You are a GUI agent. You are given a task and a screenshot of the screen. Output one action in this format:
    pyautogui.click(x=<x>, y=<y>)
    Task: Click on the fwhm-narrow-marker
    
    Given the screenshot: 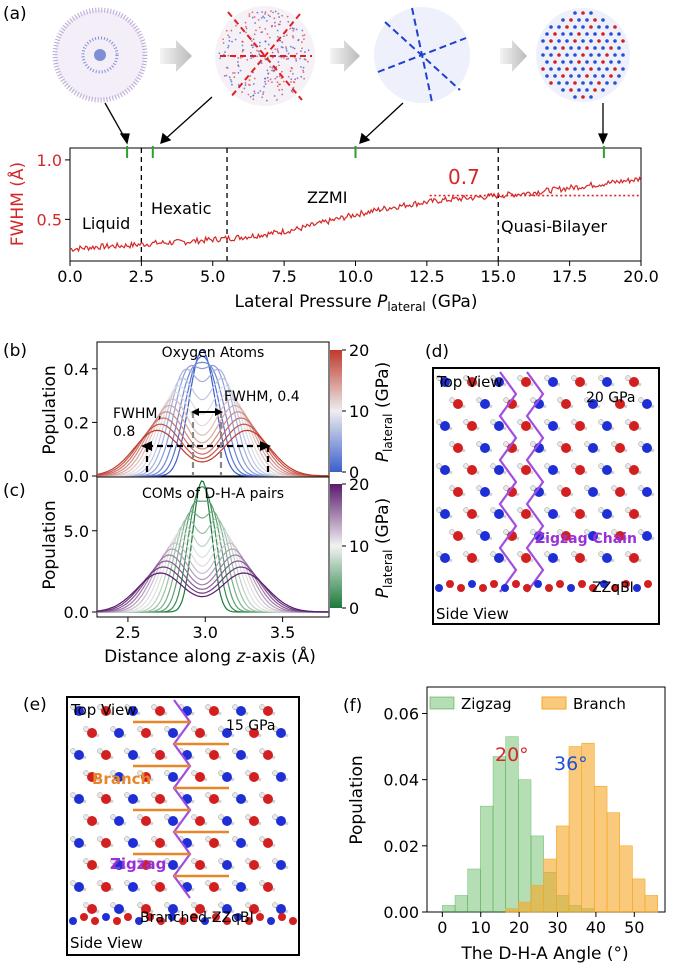 What is the action you would take?
    pyautogui.click(x=207, y=444)
    